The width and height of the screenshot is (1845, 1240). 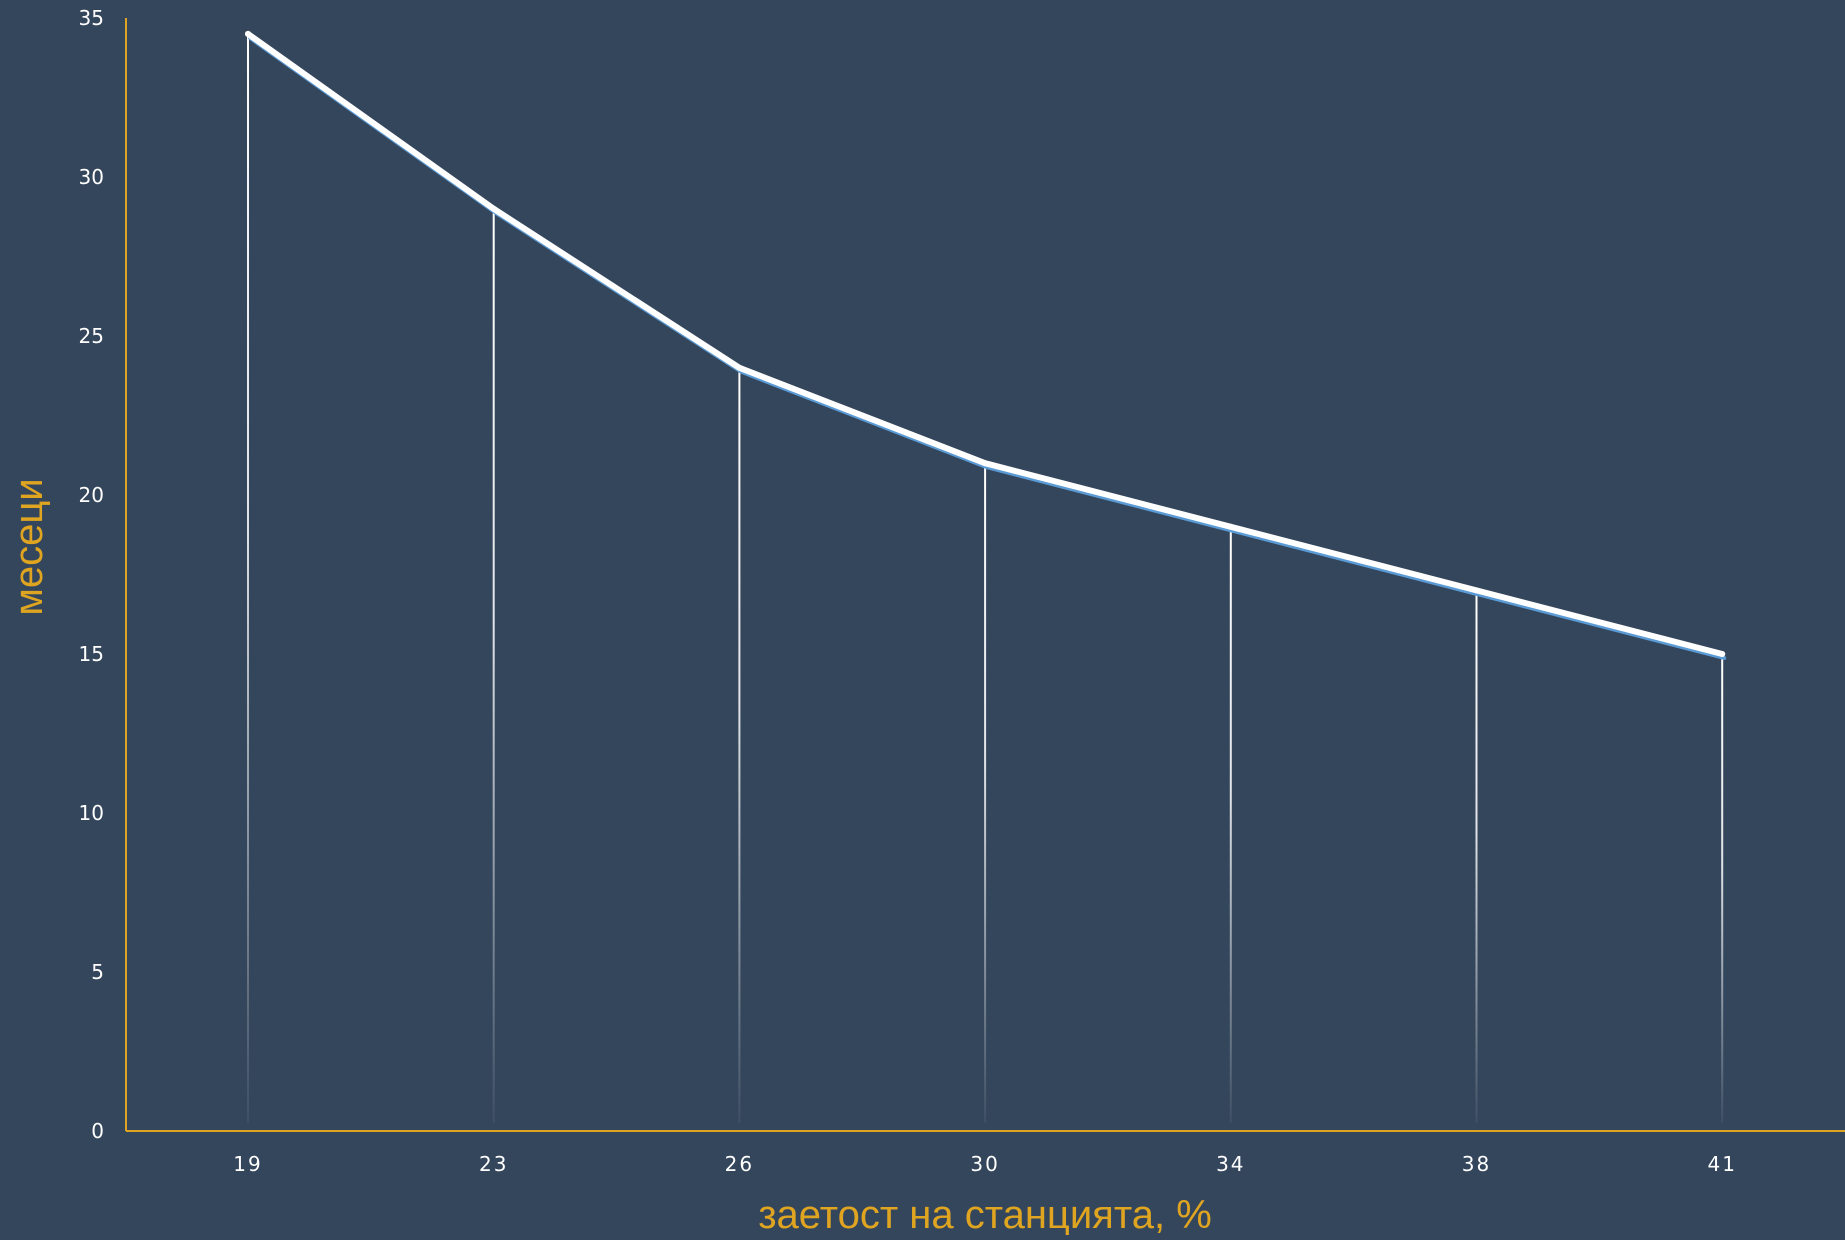 What do you see at coordinates (493, 1164) in the screenshot?
I see `x-tick-label: 23` at bounding box center [493, 1164].